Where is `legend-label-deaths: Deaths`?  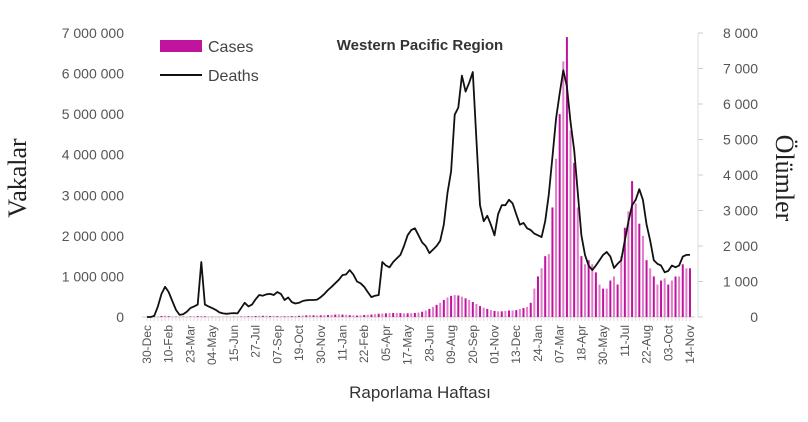
legend-label-deaths: Deaths is located at coordinates (233, 76).